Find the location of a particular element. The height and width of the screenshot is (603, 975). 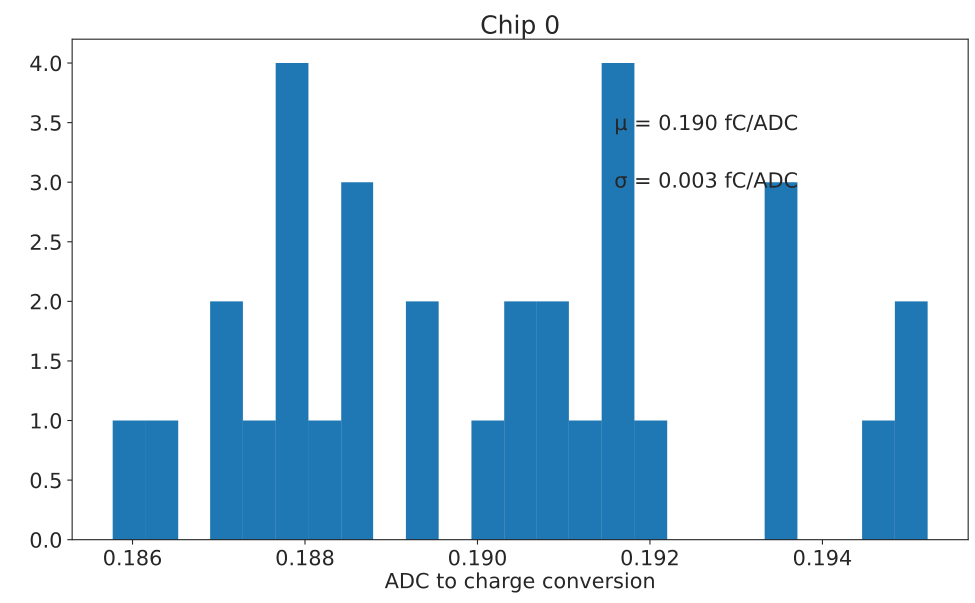

x-tick-label: 0.186 is located at coordinates (133, 558).